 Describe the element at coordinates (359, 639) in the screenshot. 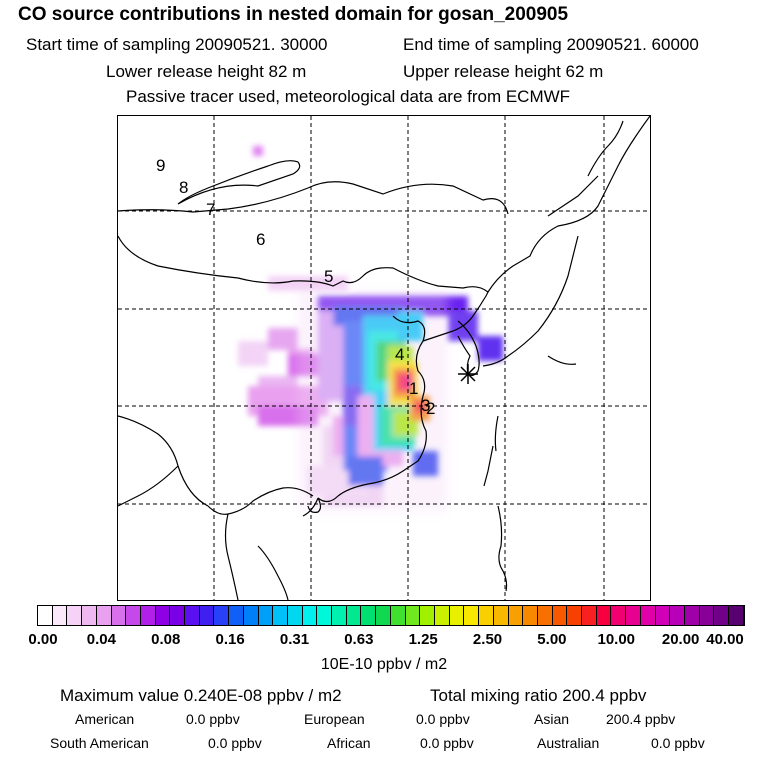

I see `colorbar-tick-label: 0.63` at that location.